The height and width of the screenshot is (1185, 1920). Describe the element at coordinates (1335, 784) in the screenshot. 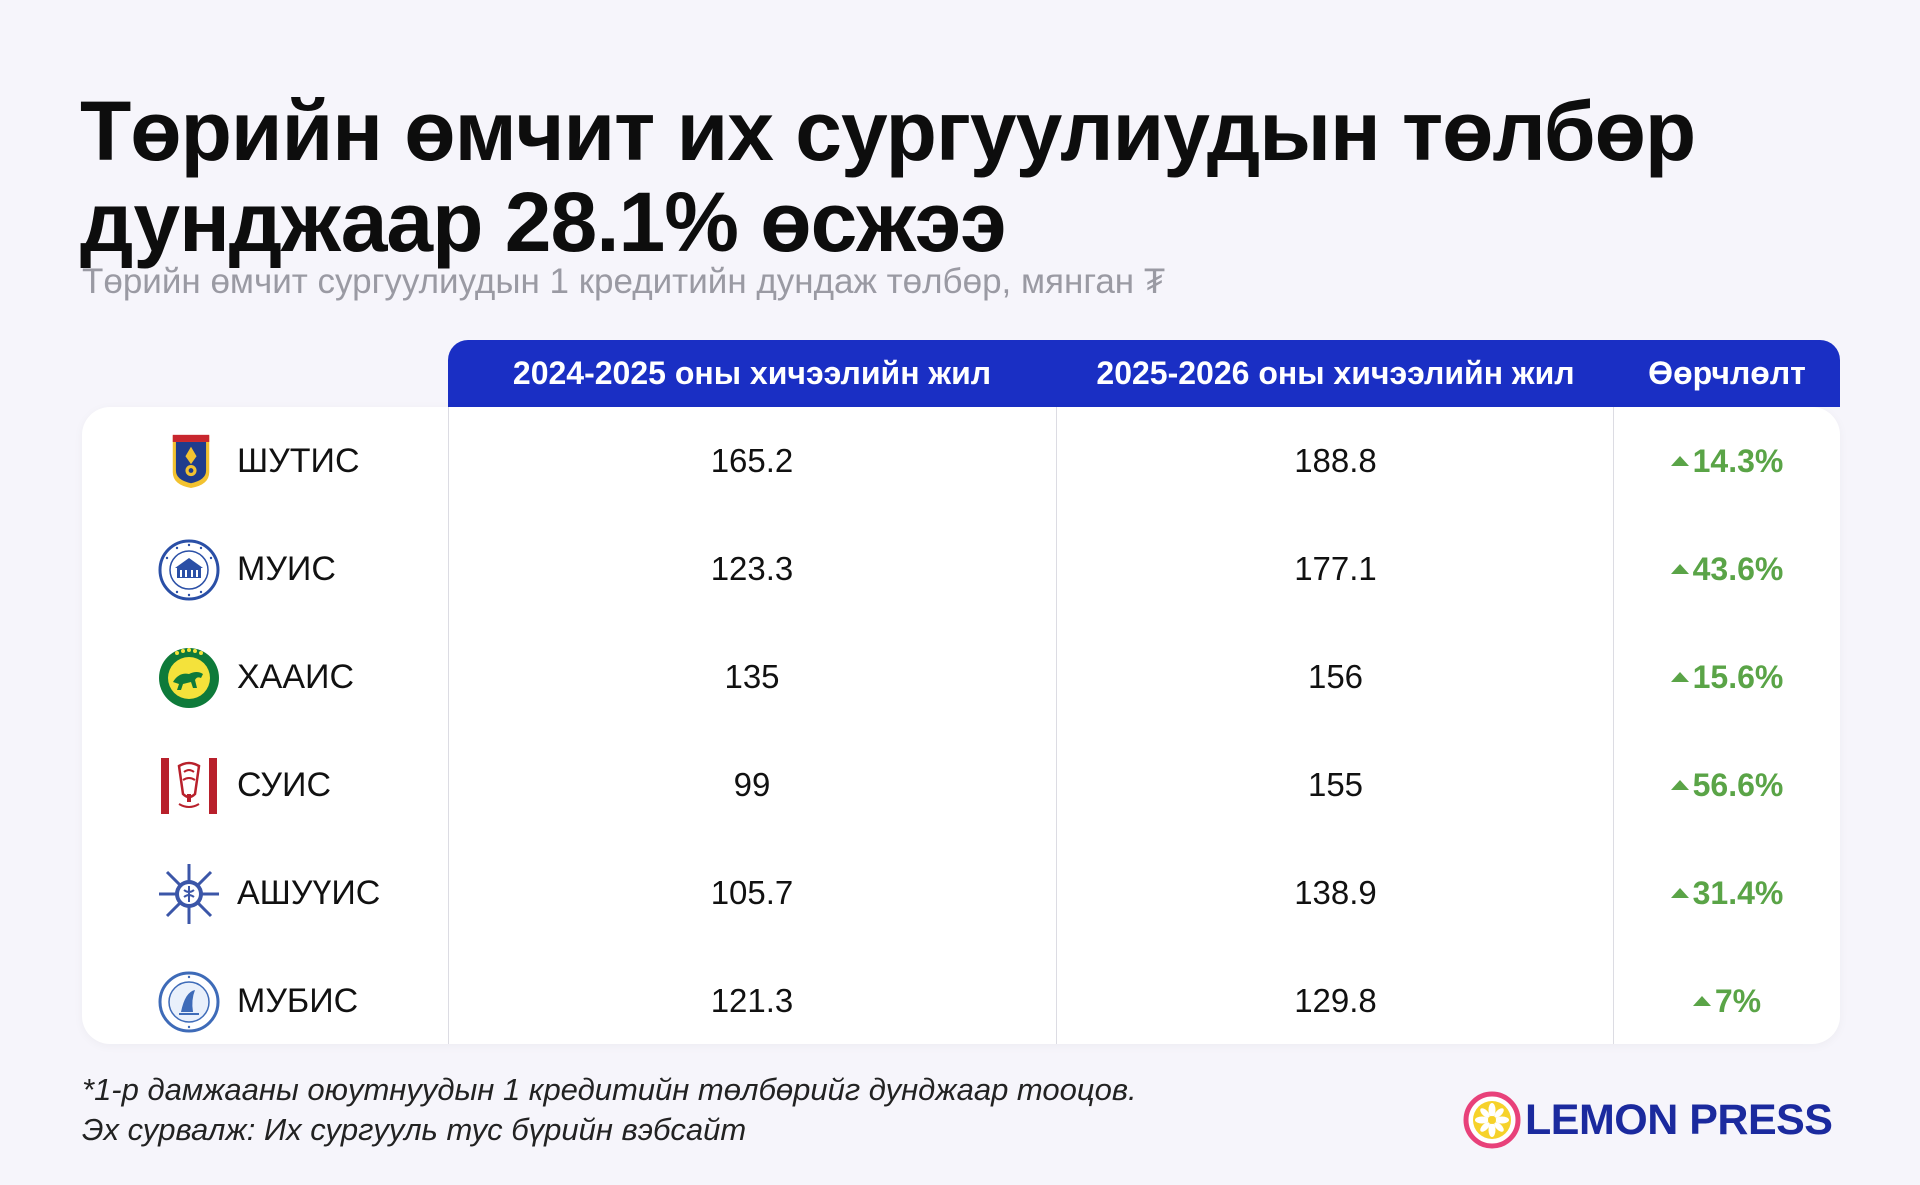

I see `value-2025-2026: 155` at that location.